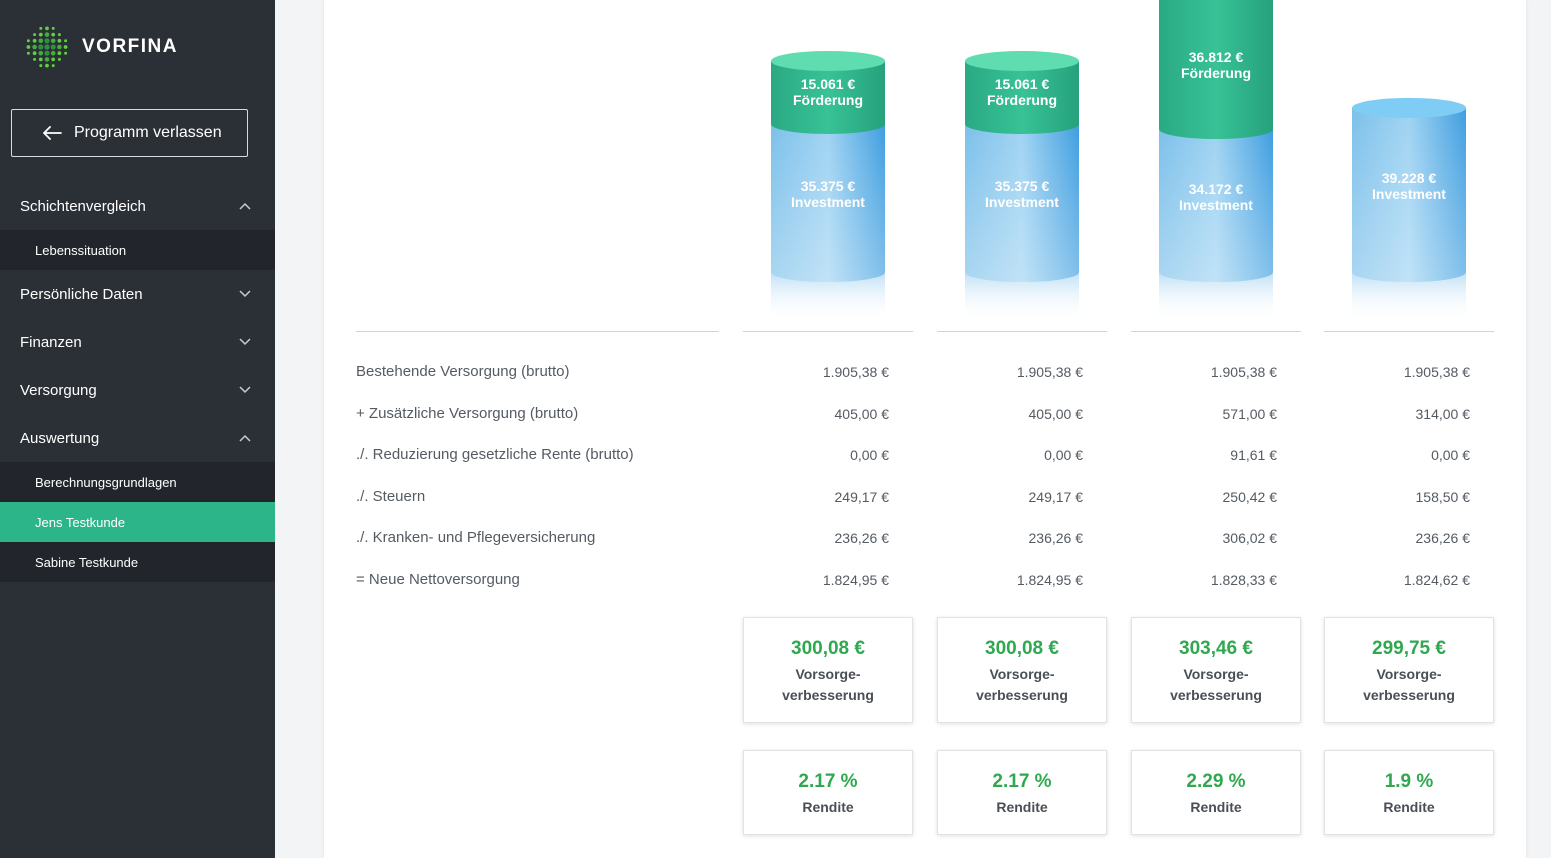 Image resolution: width=1551 pixels, height=858 pixels. Describe the element at coordinates (81, 294) in the screenshot. I see `sidebar-item-label: Persönliche Daten` at that location.